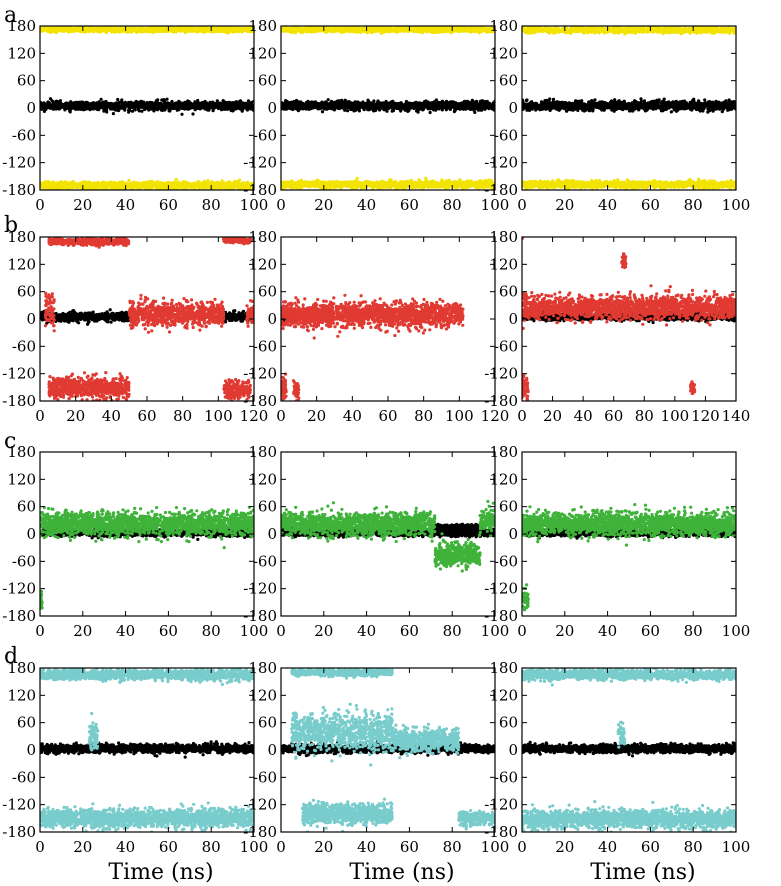 This screenshot has width=781, height=886. I want to click on data-points, so click(147, 108).